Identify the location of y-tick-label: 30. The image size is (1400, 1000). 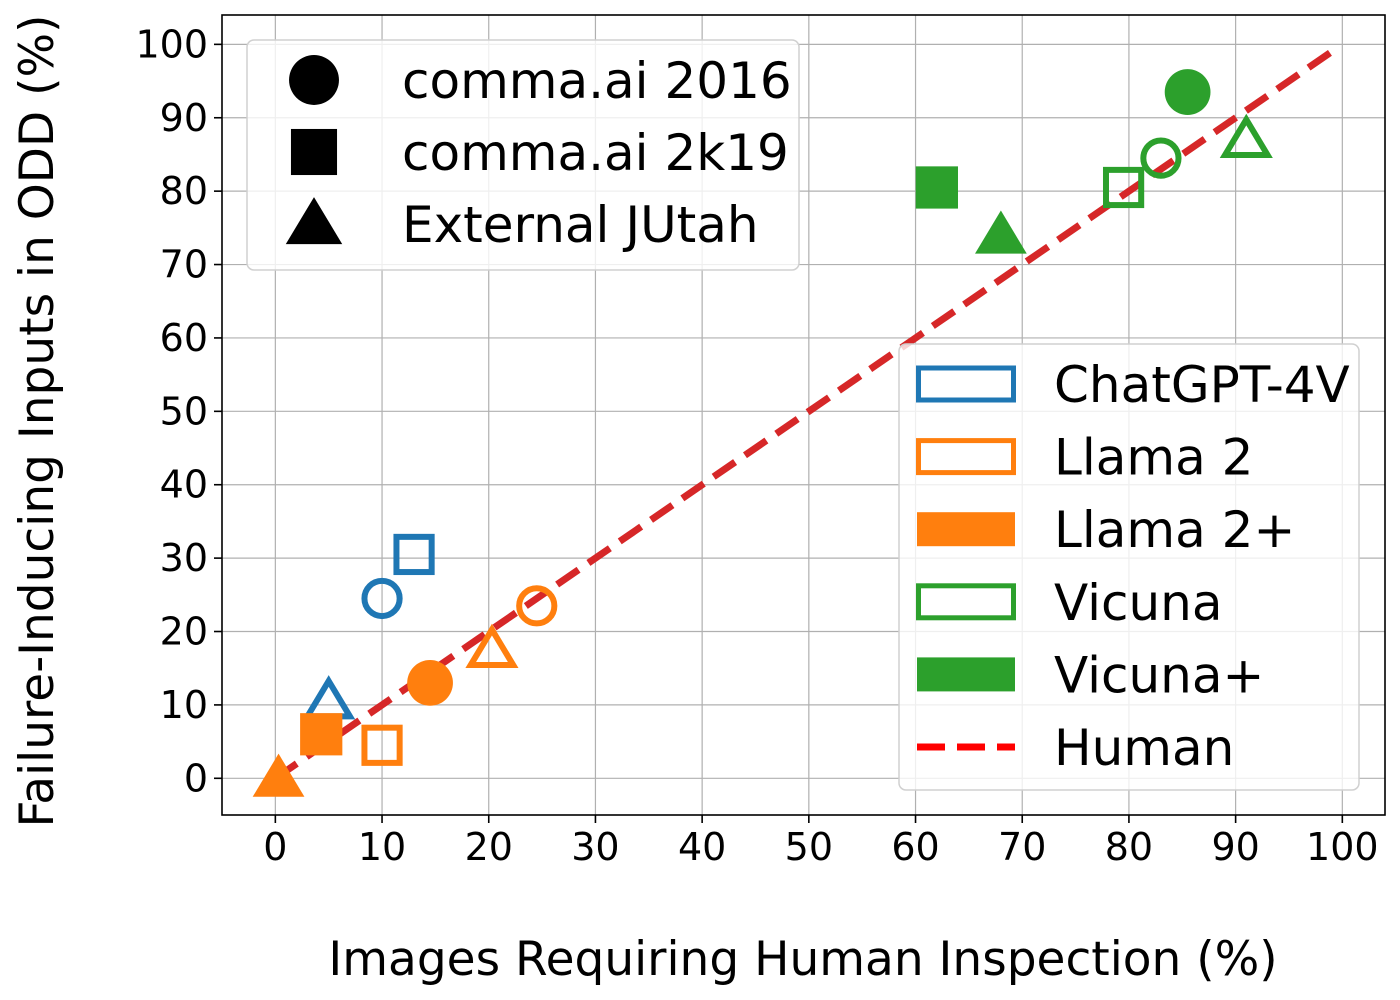
(184, 558).